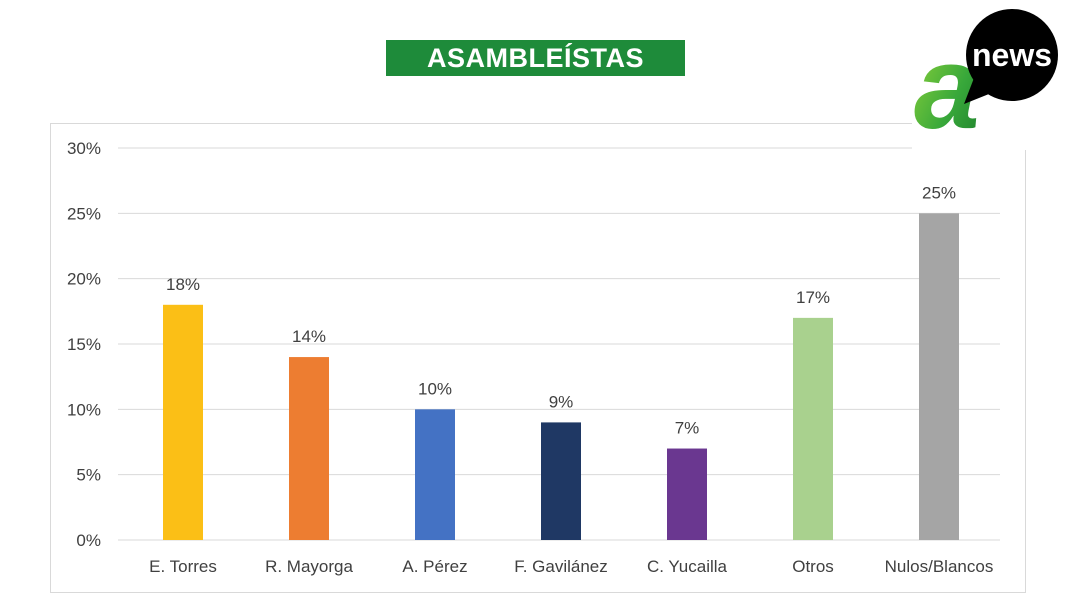 The image size is (1068, 593). Describe the element at coordinates (434, 566) in the screenshot. I see `x-tick-label: A. Pérez` at that location.